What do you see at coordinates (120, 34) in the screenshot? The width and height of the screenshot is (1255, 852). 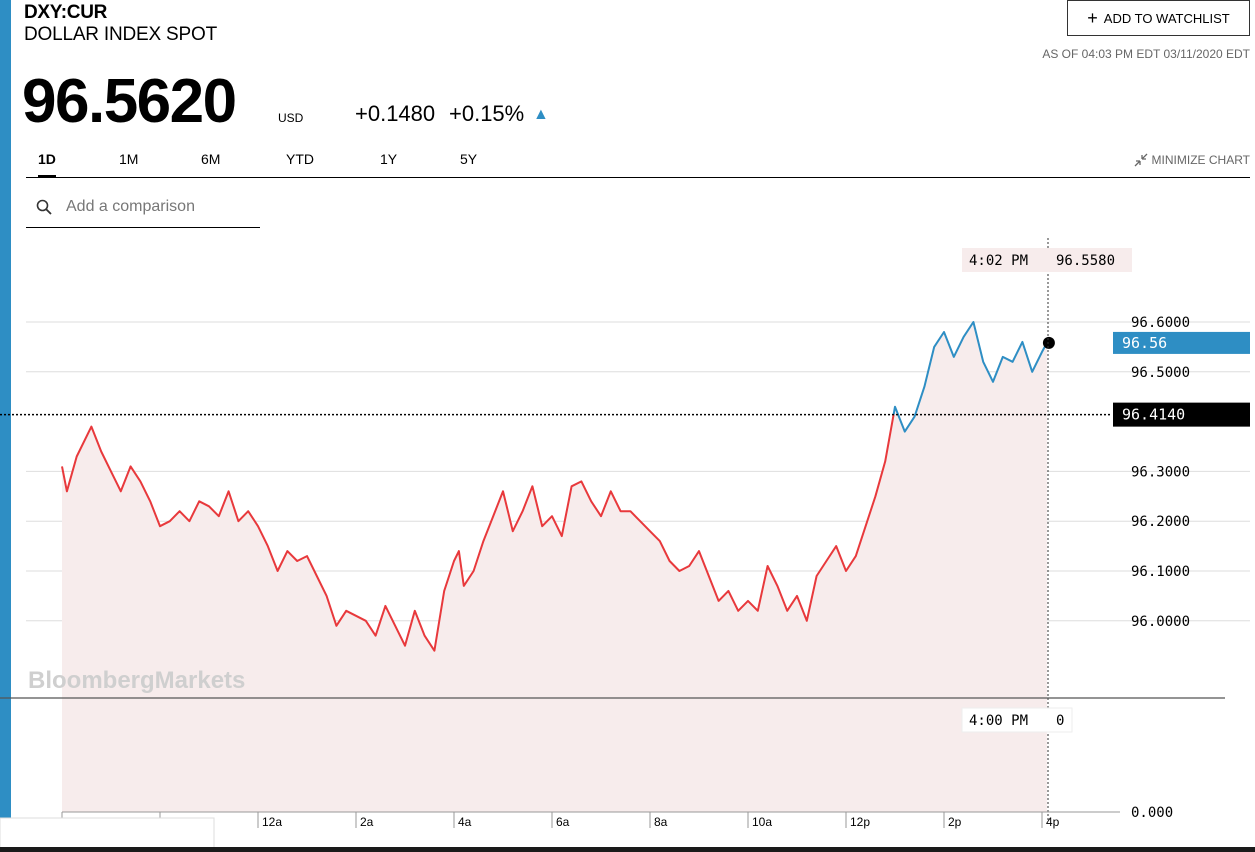 I see `instrument-name: DOLLAR INDEX SPOT` at bounding box center [120, 34].